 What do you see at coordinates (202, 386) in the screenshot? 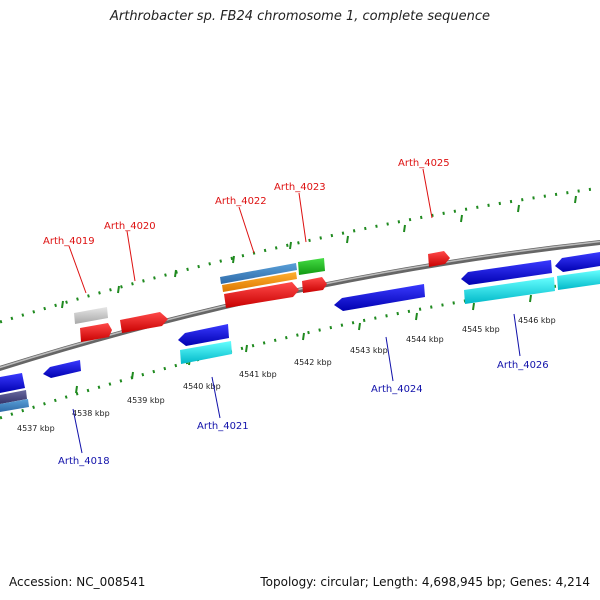
I see `scale-tick-label: 4540 kbp` at bounding box center [202, 386].